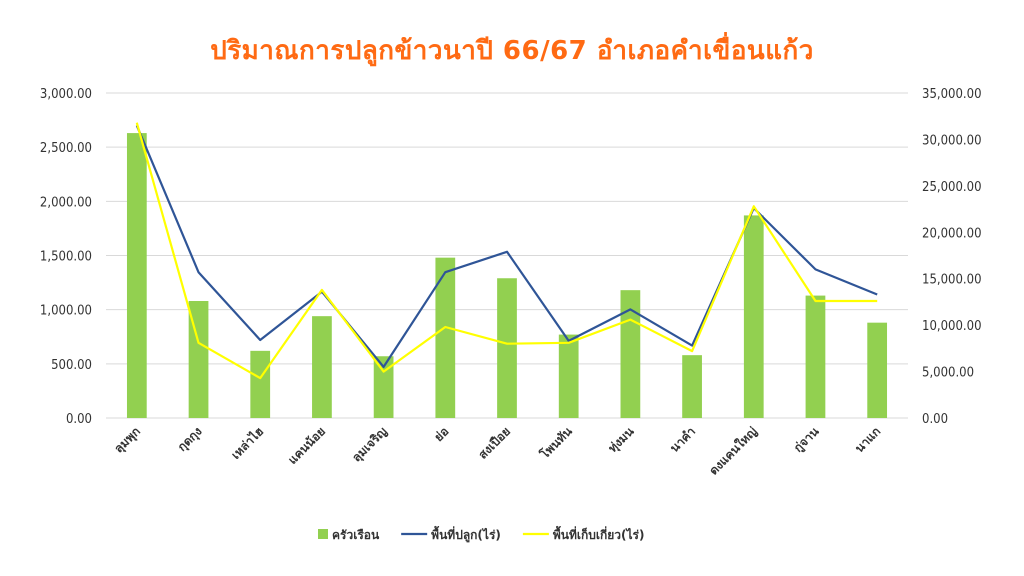 Image resolution: width=1024 pixels, height=576 pixels. I want to click on category-label: ดงแคนใหญ่, so click(733, 451).